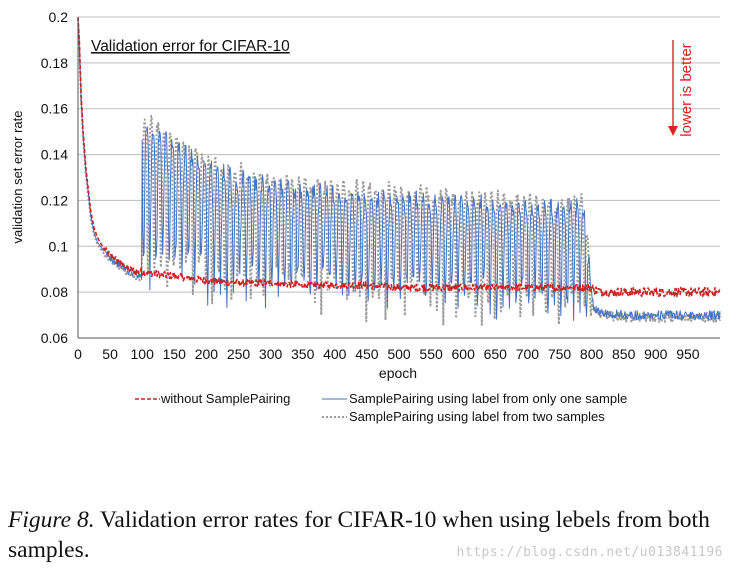 This screenshot has height=570, width=733. Describe the element at coordinates (143, 354) in the screenshot. I see `x-tick-label: 100` at that location.